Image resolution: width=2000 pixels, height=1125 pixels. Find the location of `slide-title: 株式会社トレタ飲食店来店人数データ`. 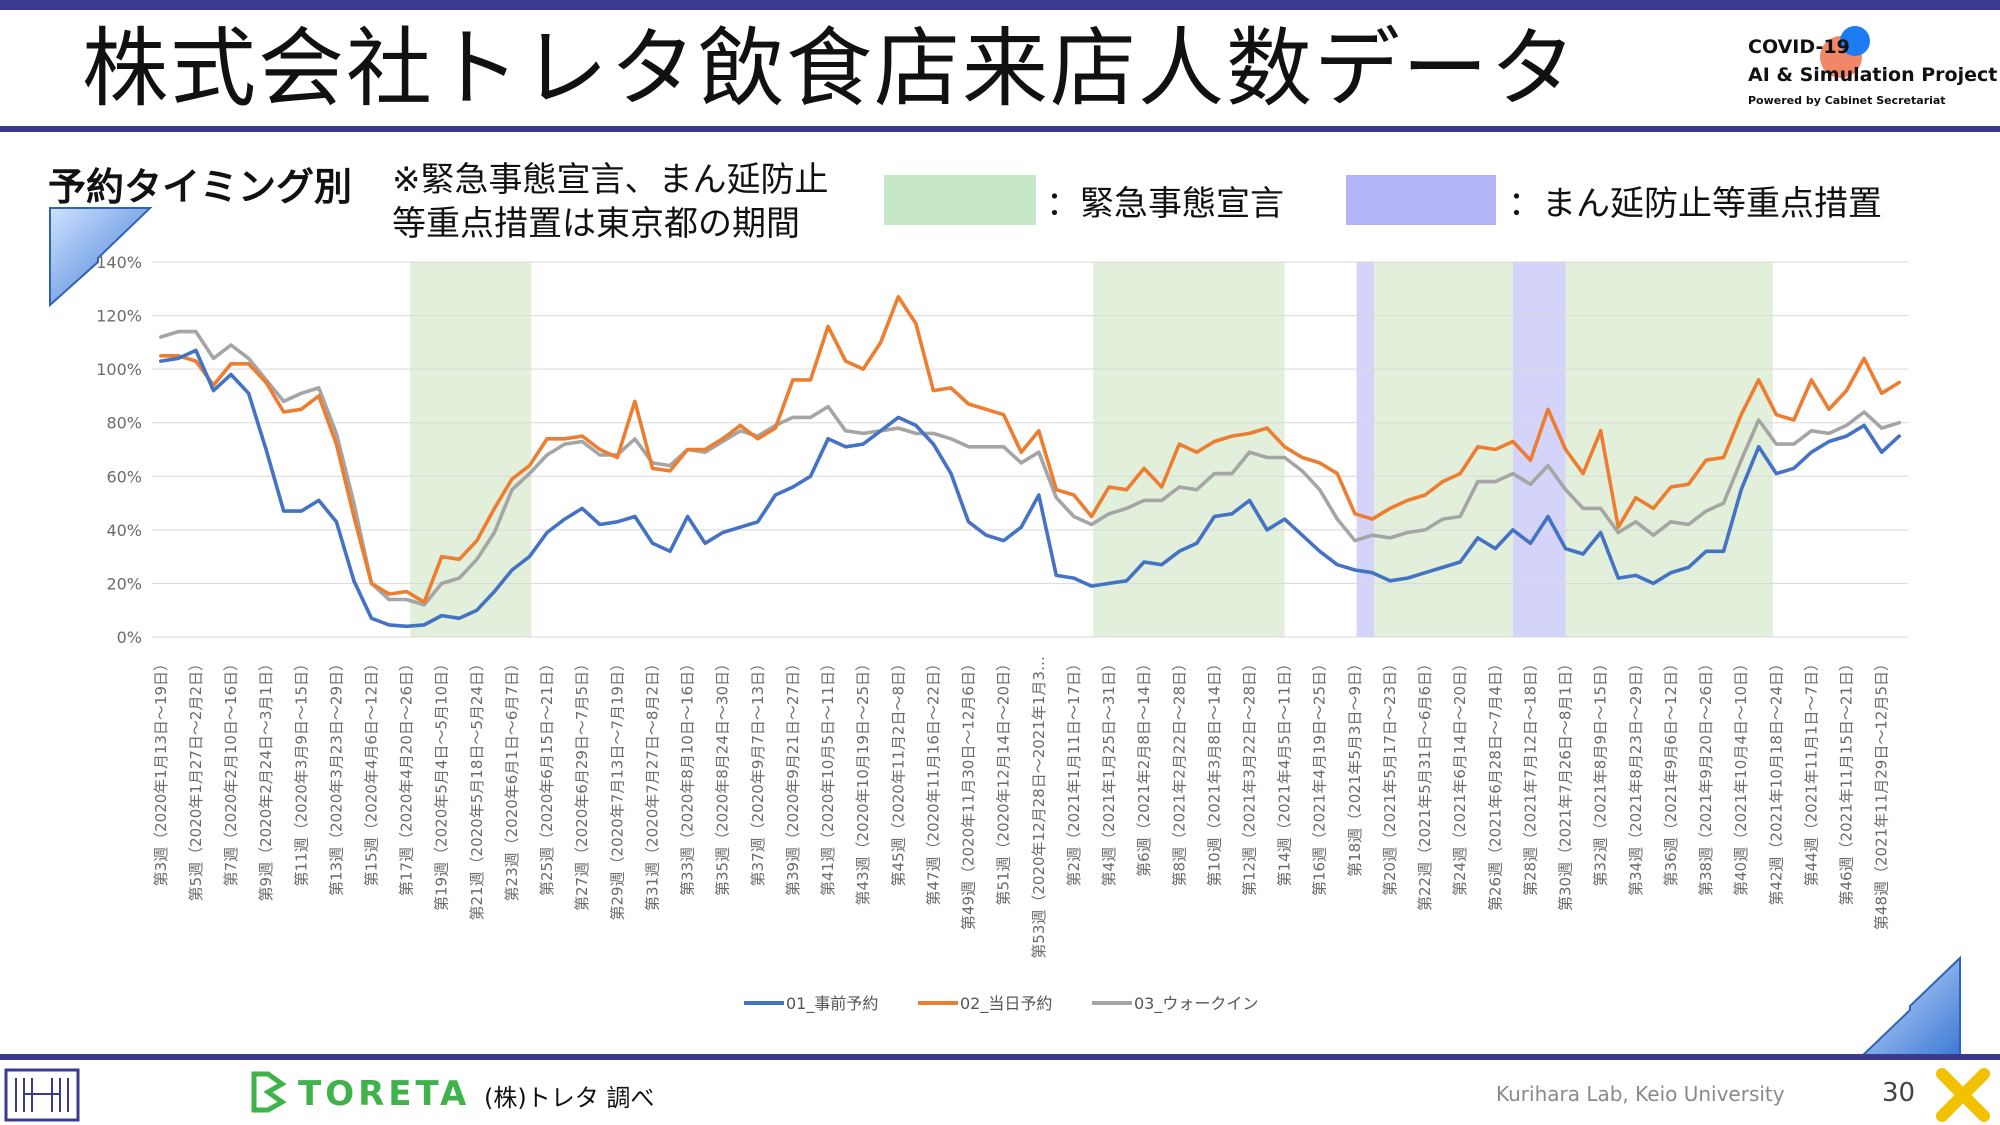

slide-title: 株式会社トレタ飲食店来店人数データ is located at coordinates (830, 69).